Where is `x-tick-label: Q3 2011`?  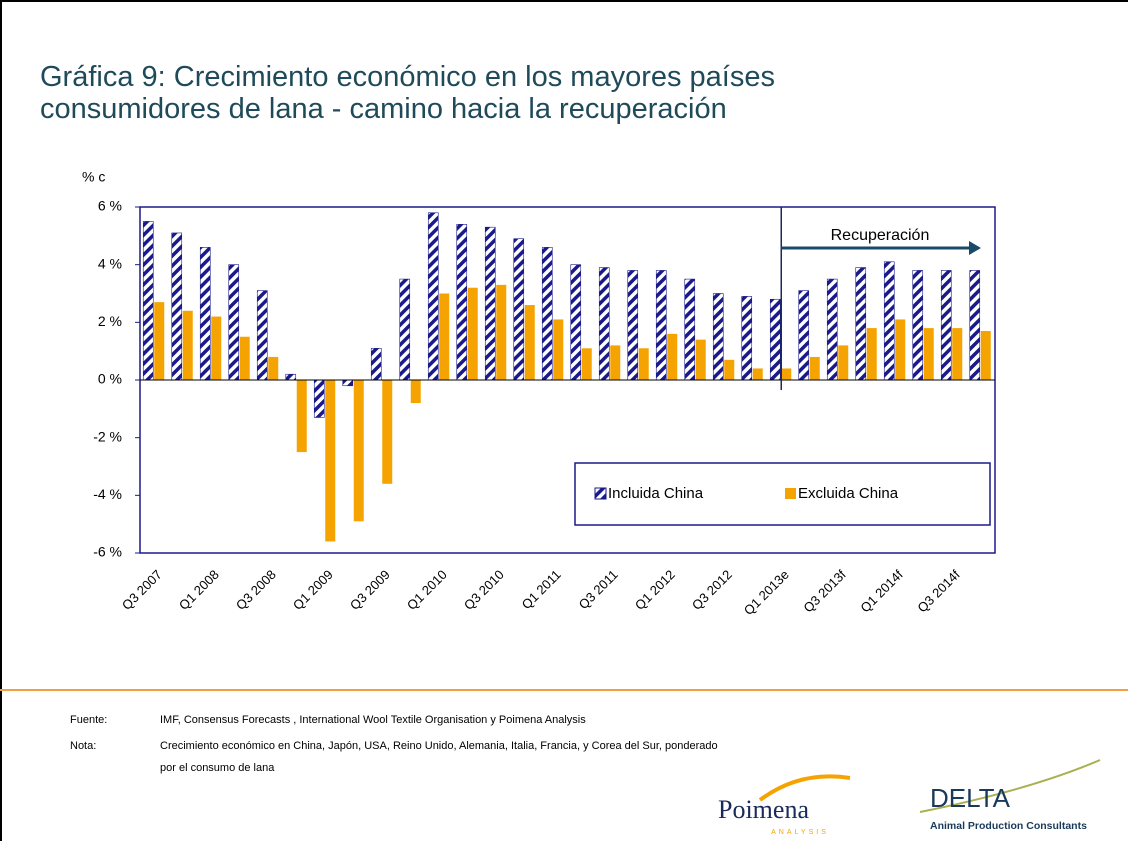 x-tick-label: Q3 2011 is located at coordinates (598, 589).